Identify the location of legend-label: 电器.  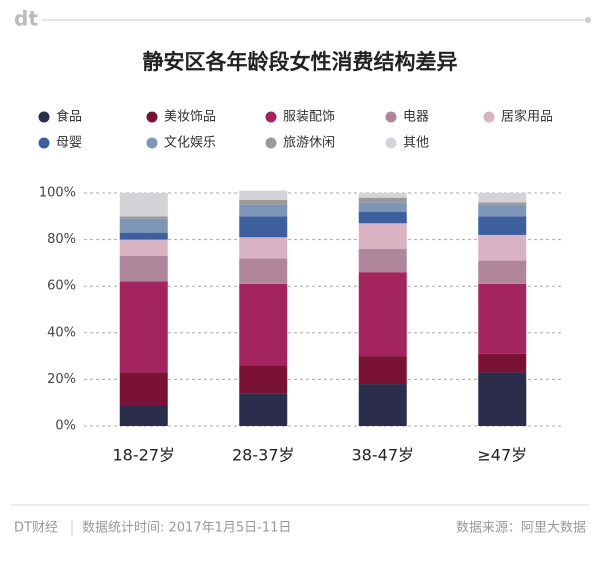
(416, 117).